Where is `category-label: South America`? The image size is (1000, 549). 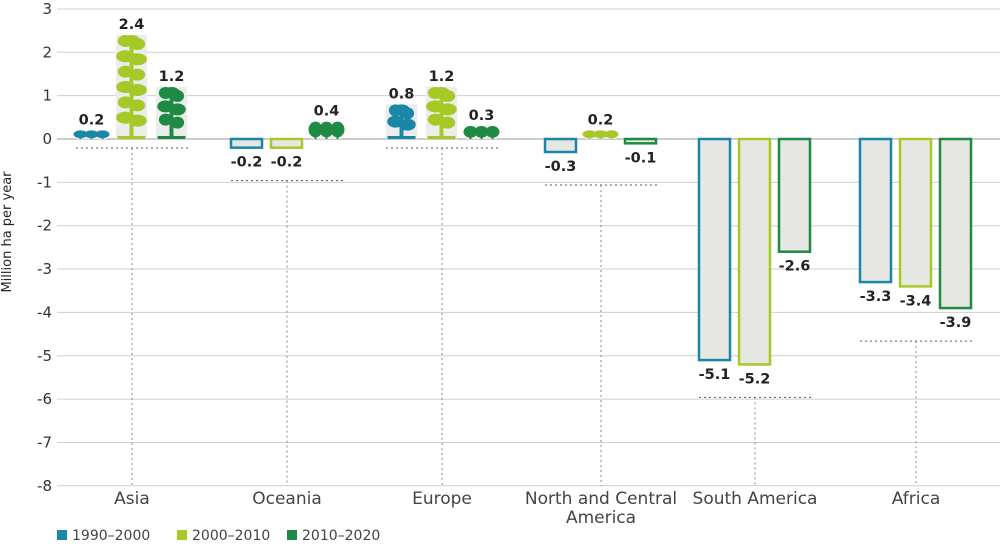
category-label: South America is located at coordinates (755, 499).